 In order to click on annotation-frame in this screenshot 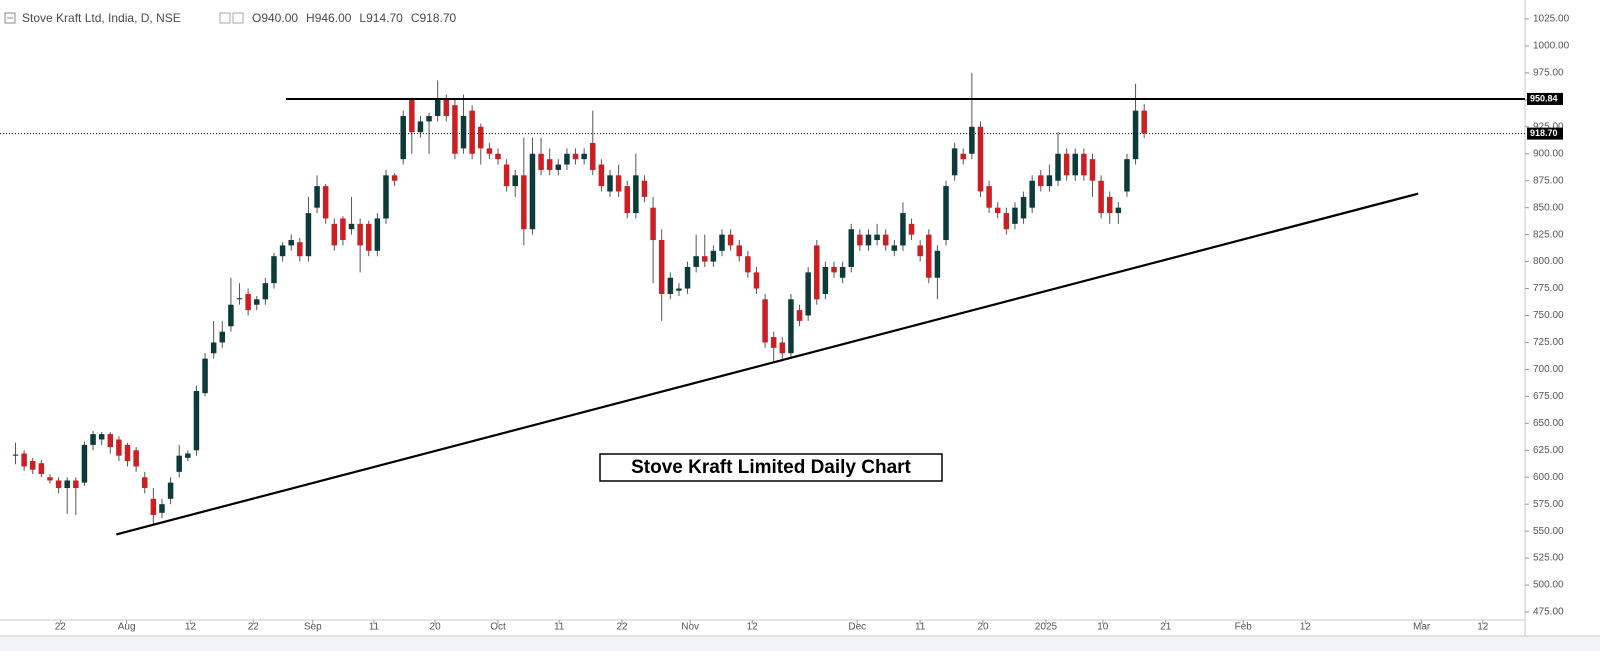, I will do `click(771, 467)`.